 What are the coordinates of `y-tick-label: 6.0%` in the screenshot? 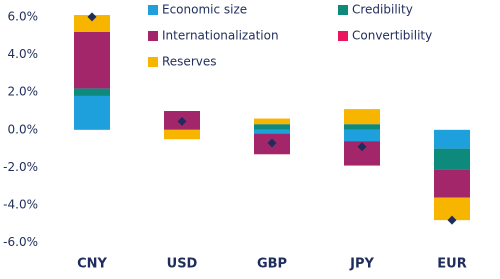 It's located at (23, 16).